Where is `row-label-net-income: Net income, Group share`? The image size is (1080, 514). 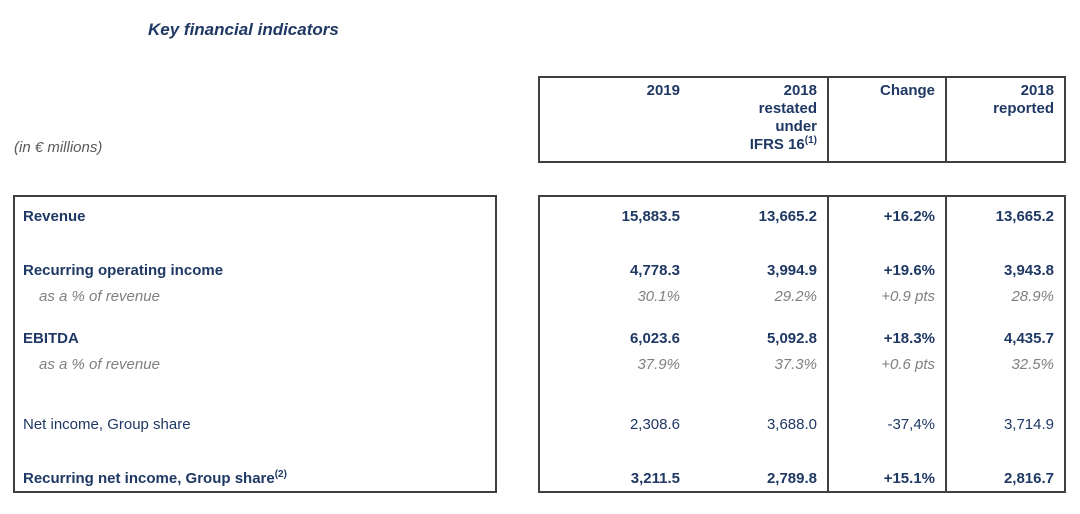
row-label-net-income: Net income, Group share is located at coordinates (107, 424).